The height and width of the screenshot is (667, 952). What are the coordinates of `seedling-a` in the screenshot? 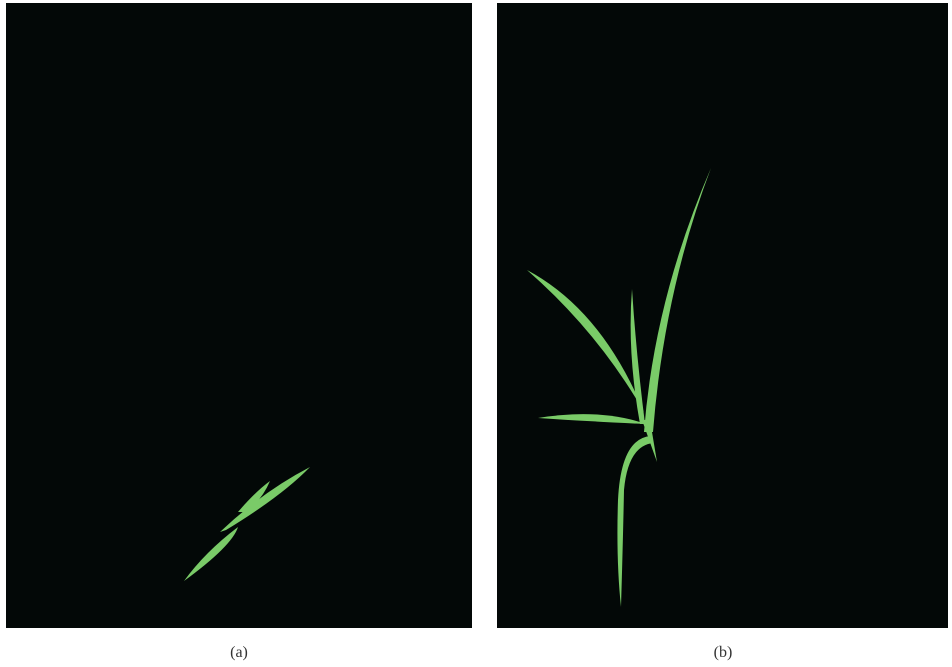 It's located at (247, 524).